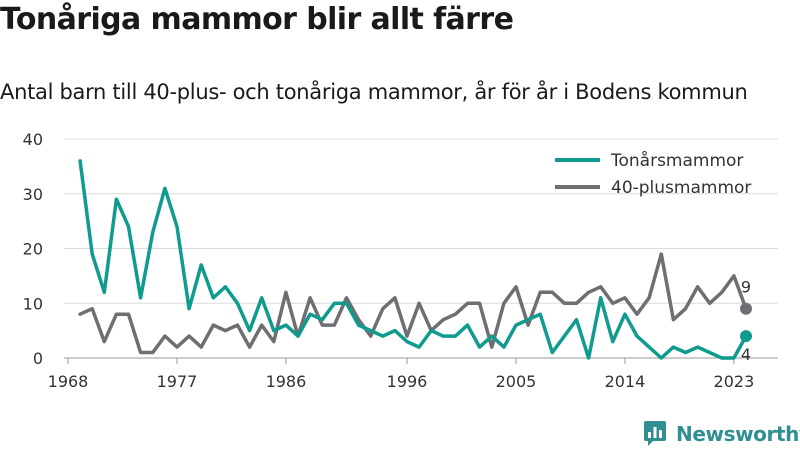 The height and width of the screenshot is (450, 800). What do you see at coordinates (38, 358) in the screenshot?
I see `y-tick-label: 0` at bounding box center [38, 358].